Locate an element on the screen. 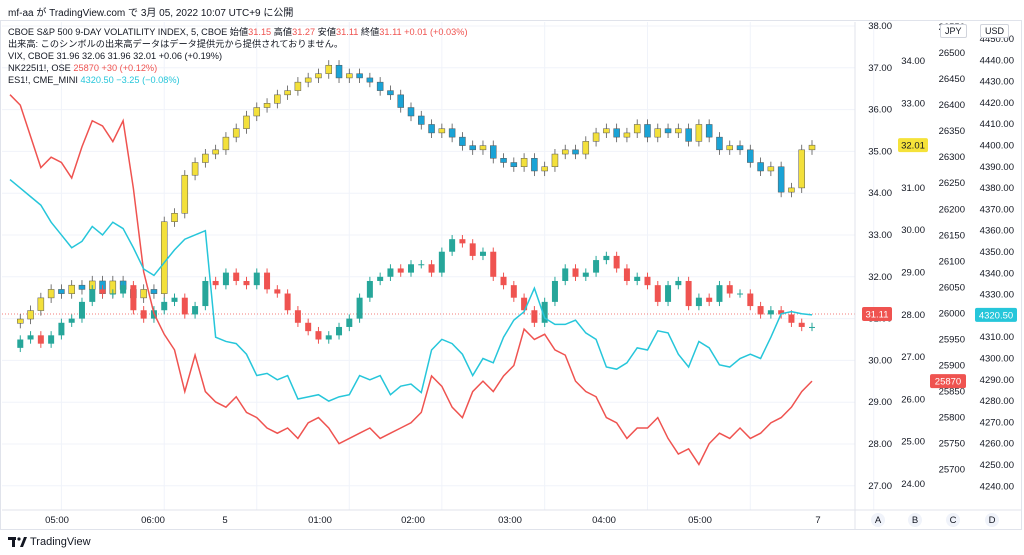 The image size is (1024, 555). axis-d-tick: 4240.00 is located at coordinates (997, 486).